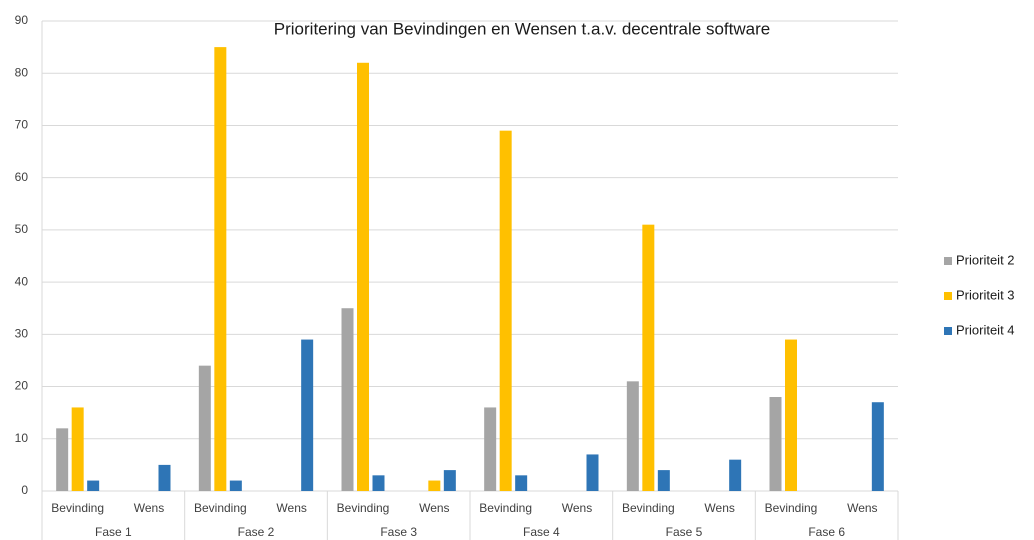 The height and width of the screenshot is (540, 1034). I want to click on group-label: Fase 5, so click(684, 532).